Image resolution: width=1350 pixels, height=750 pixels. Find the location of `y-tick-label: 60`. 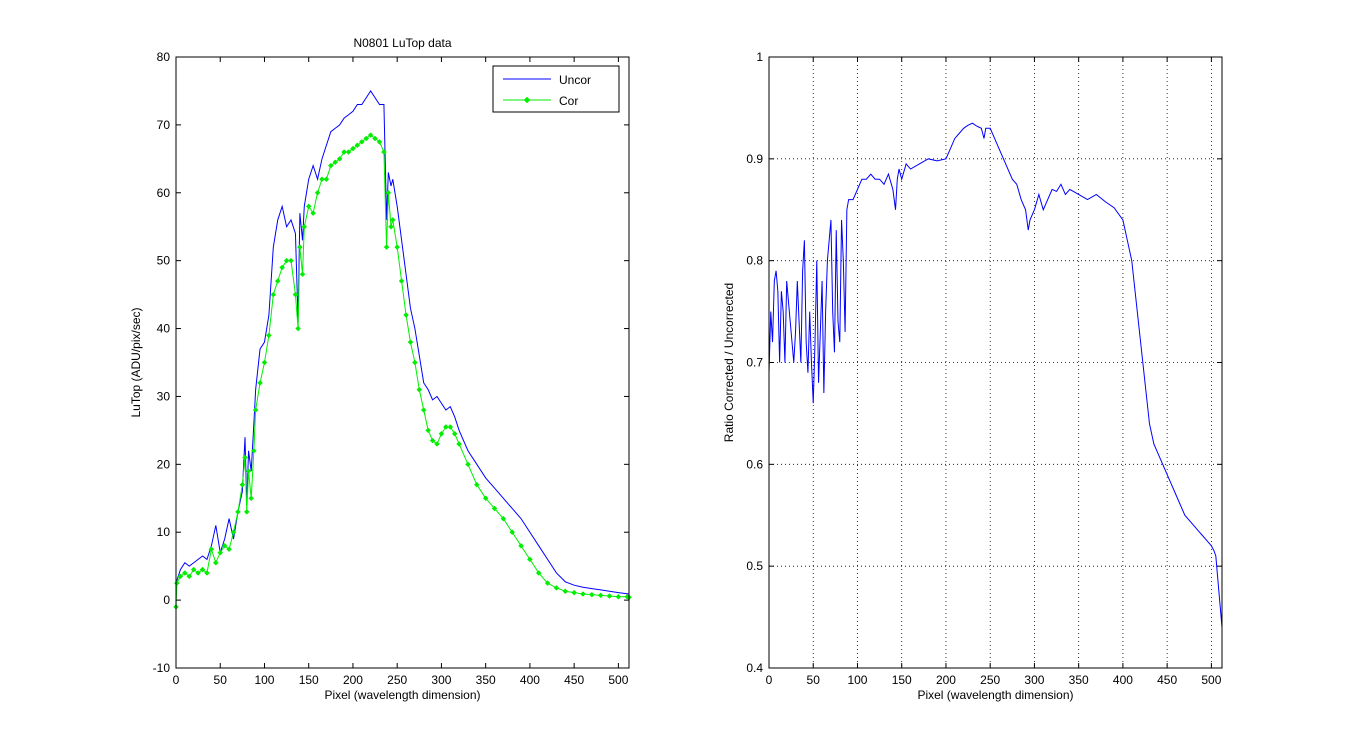

y-tick-label: 60 is located at coordinates (164, 193).